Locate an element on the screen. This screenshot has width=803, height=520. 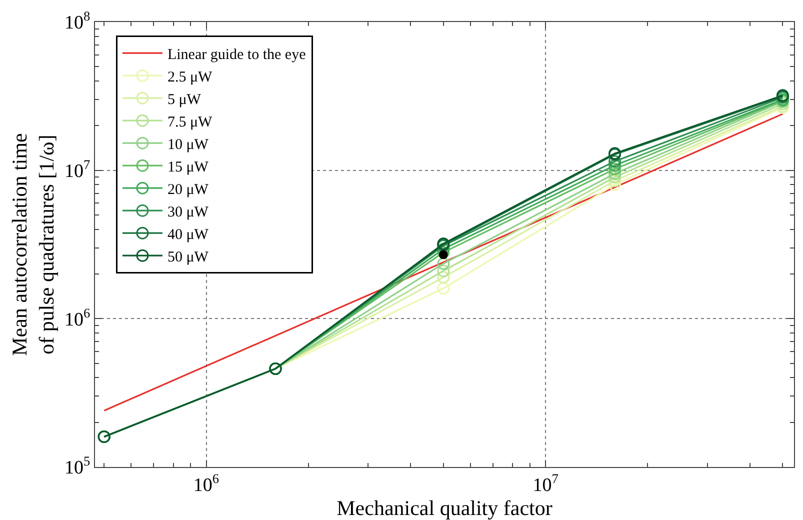
legend-label: 40 μW is located at coordinates (188, 234).